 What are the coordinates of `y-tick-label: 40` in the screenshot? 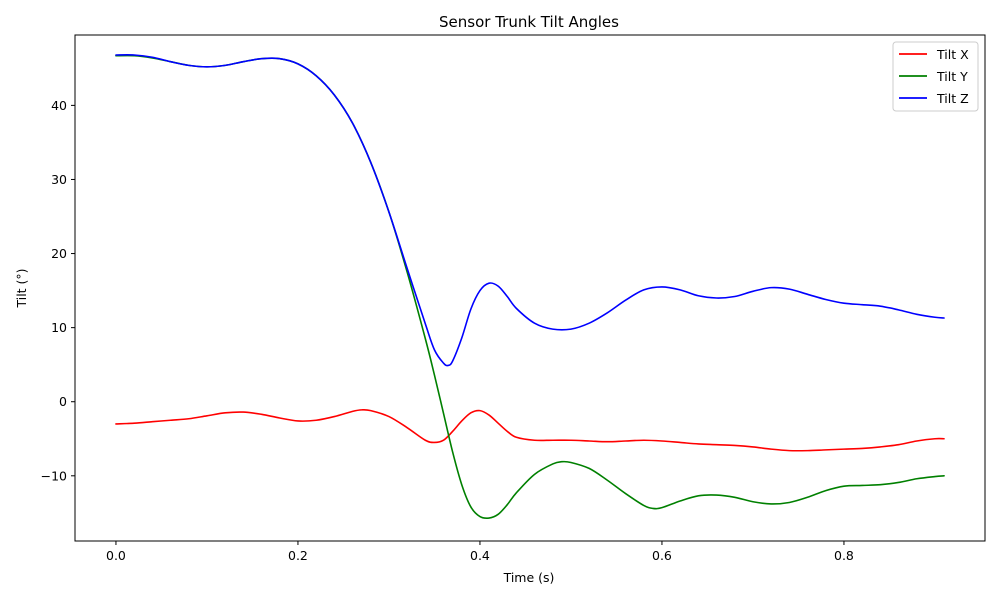 It's located at (59, 105).